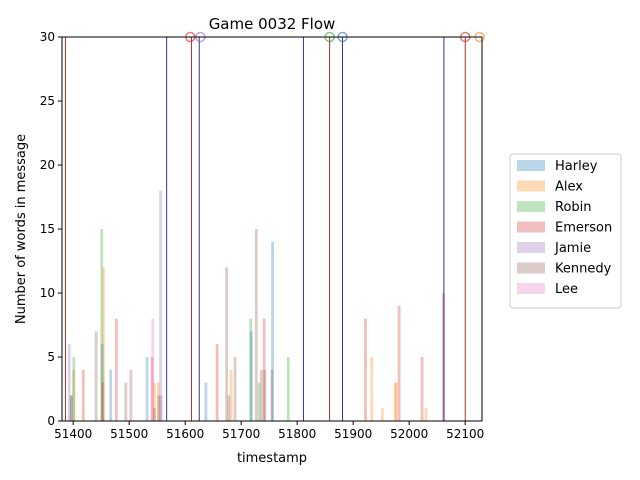 The image size is (640, 480). I want to click on x-tick-label-51600: 51600, so click(185, 434).